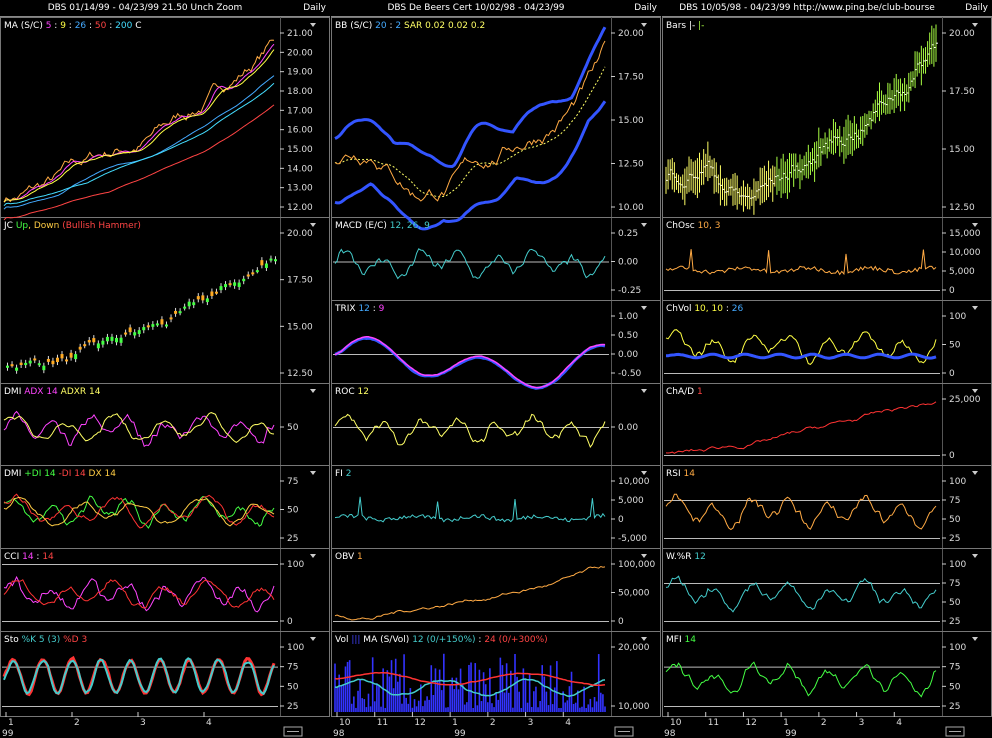 The image size is (992, 738). I want to click on pane-label-mfi: MFI 14, so click(681, 640).